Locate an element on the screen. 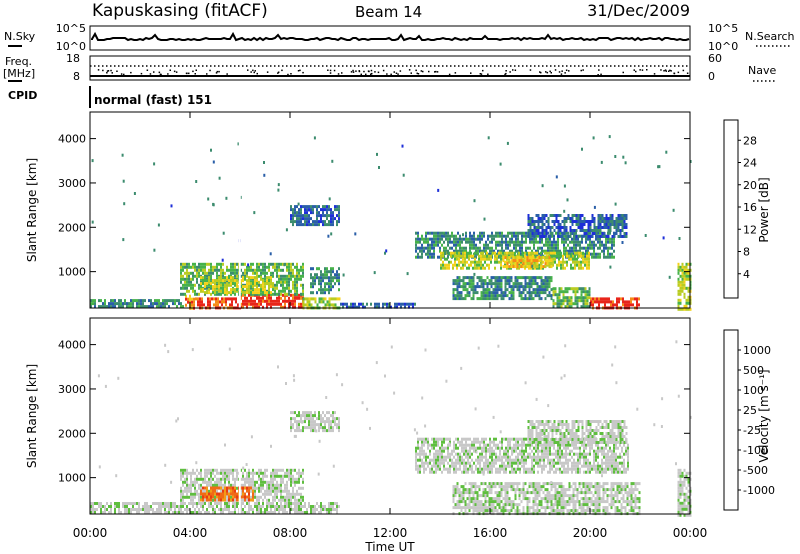  colorbar-tick-label: -25 is located at coordinates (752, 430).